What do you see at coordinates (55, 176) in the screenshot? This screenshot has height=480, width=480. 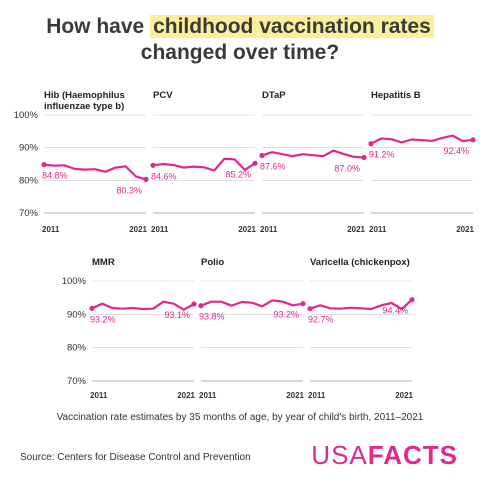 I see `start-value-label: 84.8%` at bounding box center [55, 176].